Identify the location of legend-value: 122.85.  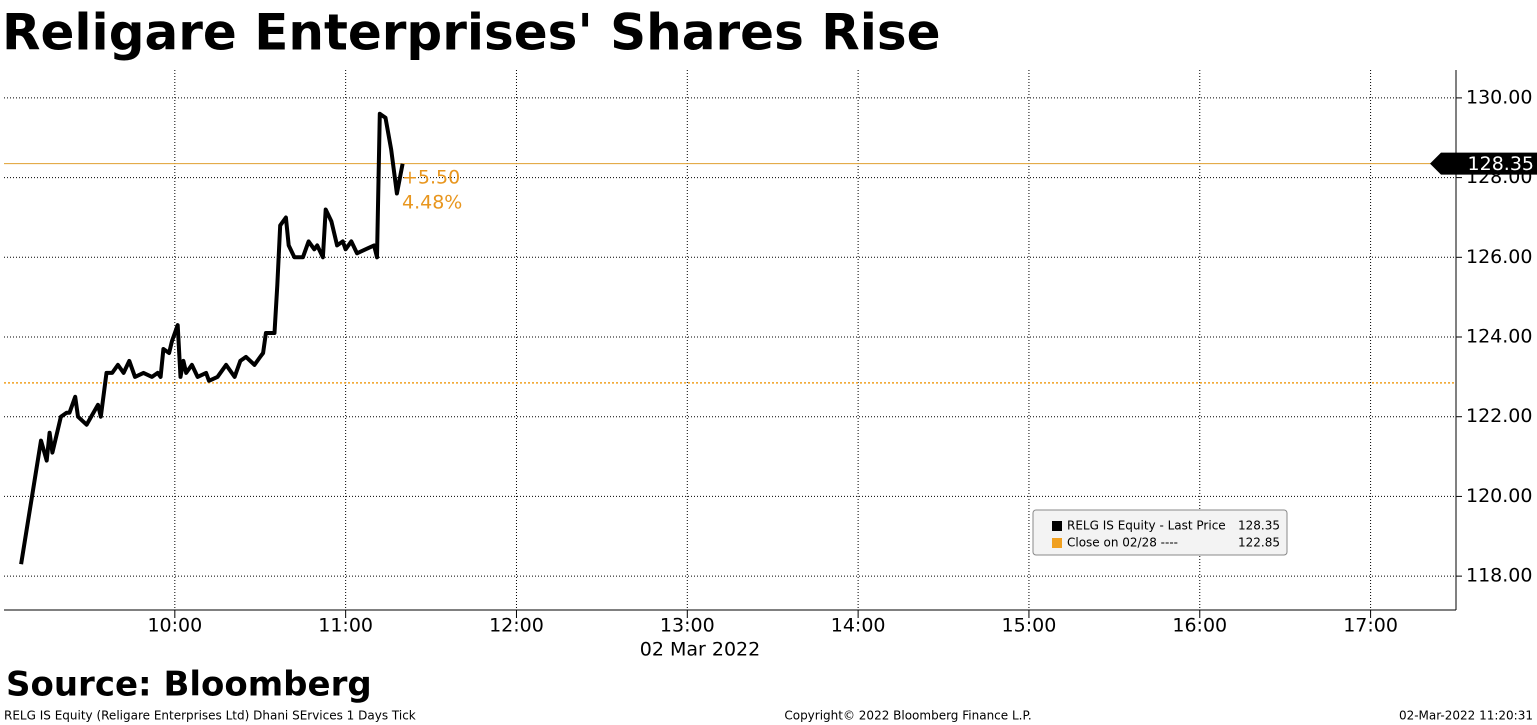
(1259, 543).